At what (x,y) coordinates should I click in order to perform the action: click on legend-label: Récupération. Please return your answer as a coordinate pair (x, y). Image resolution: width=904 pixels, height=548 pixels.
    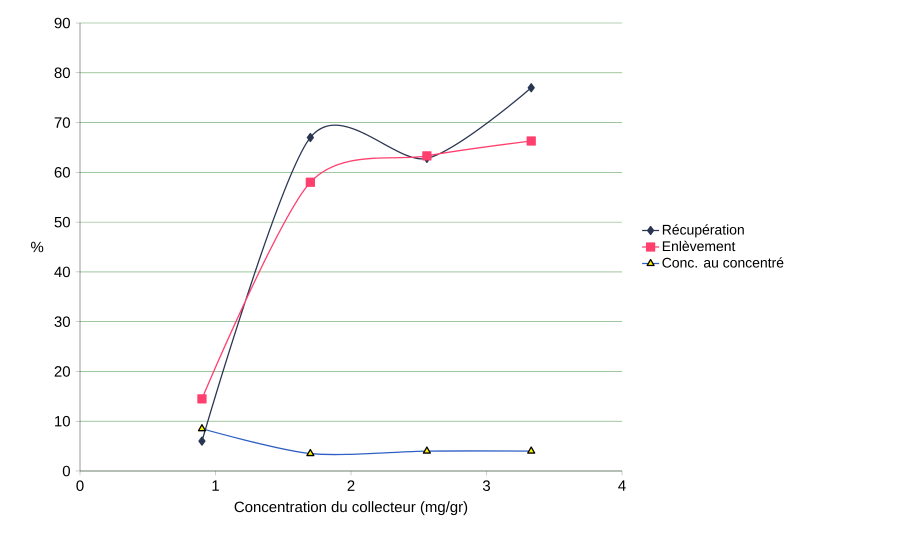
    Looking at the image, I should click on (703, 231).